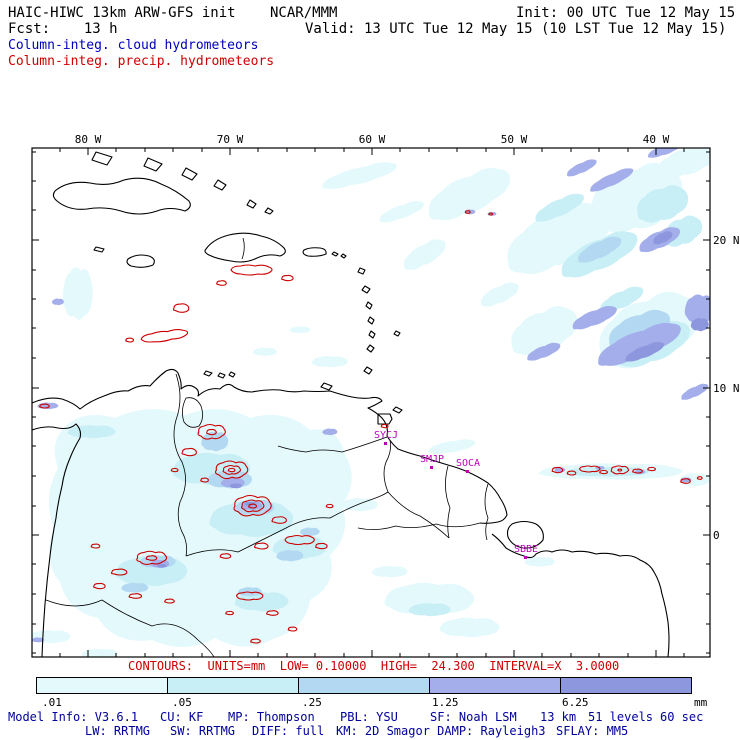 This screenshot has height=740, width=740. What do you see at coordinates (575, 702) in the screenshot?
I see `colorbar-tick-625: 6.25` at bounding box center [575, 702].